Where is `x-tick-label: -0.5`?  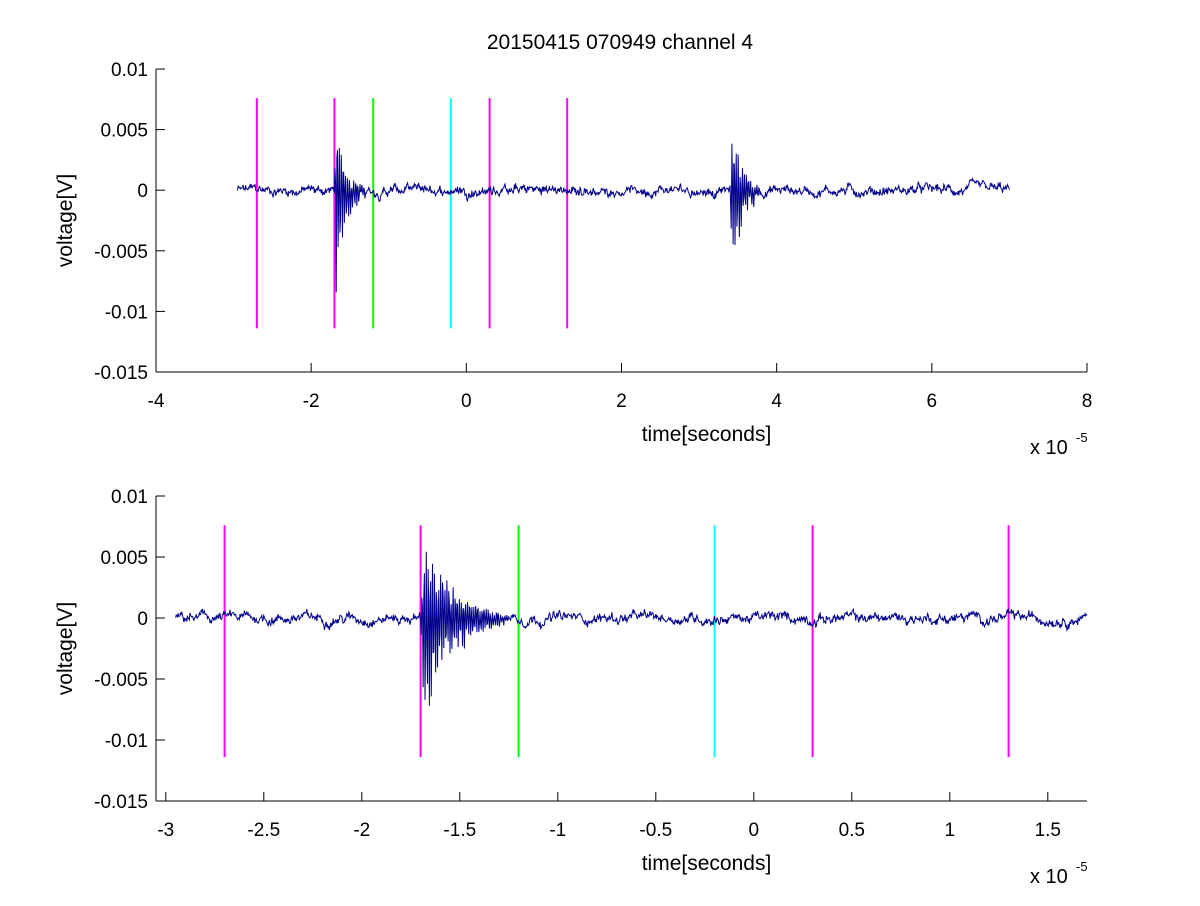
x-tick-label: -0.5 is located at coordinates (655, 830).